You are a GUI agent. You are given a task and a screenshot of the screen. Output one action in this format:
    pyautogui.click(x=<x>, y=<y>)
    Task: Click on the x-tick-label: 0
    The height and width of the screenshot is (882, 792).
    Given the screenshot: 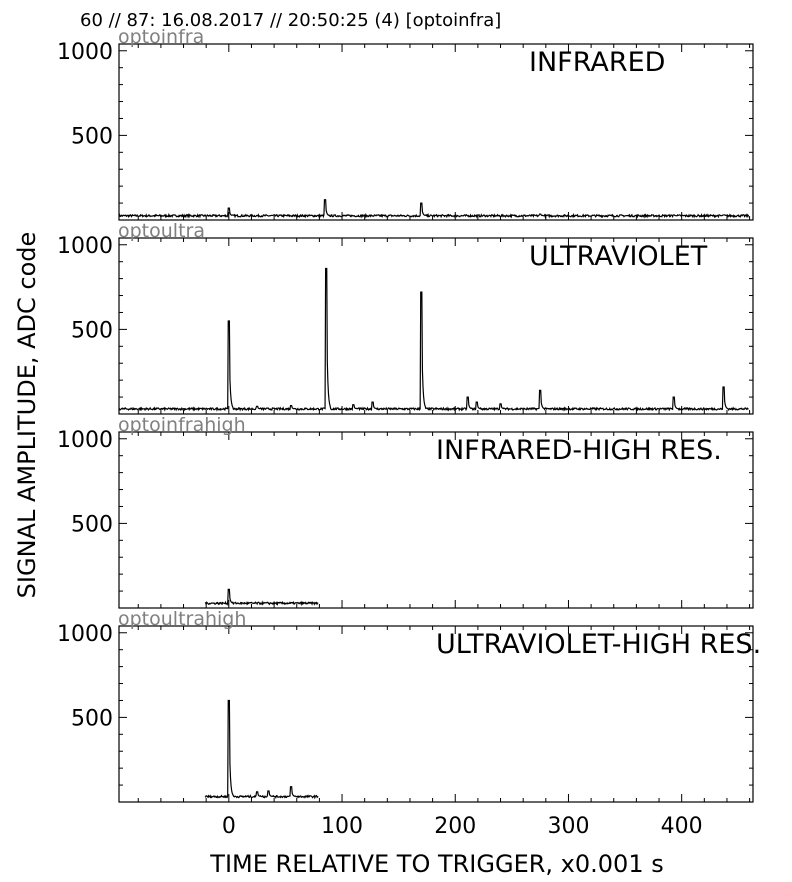 What is the action you would take?
    pyautogui.click(x=229, y=826)
    